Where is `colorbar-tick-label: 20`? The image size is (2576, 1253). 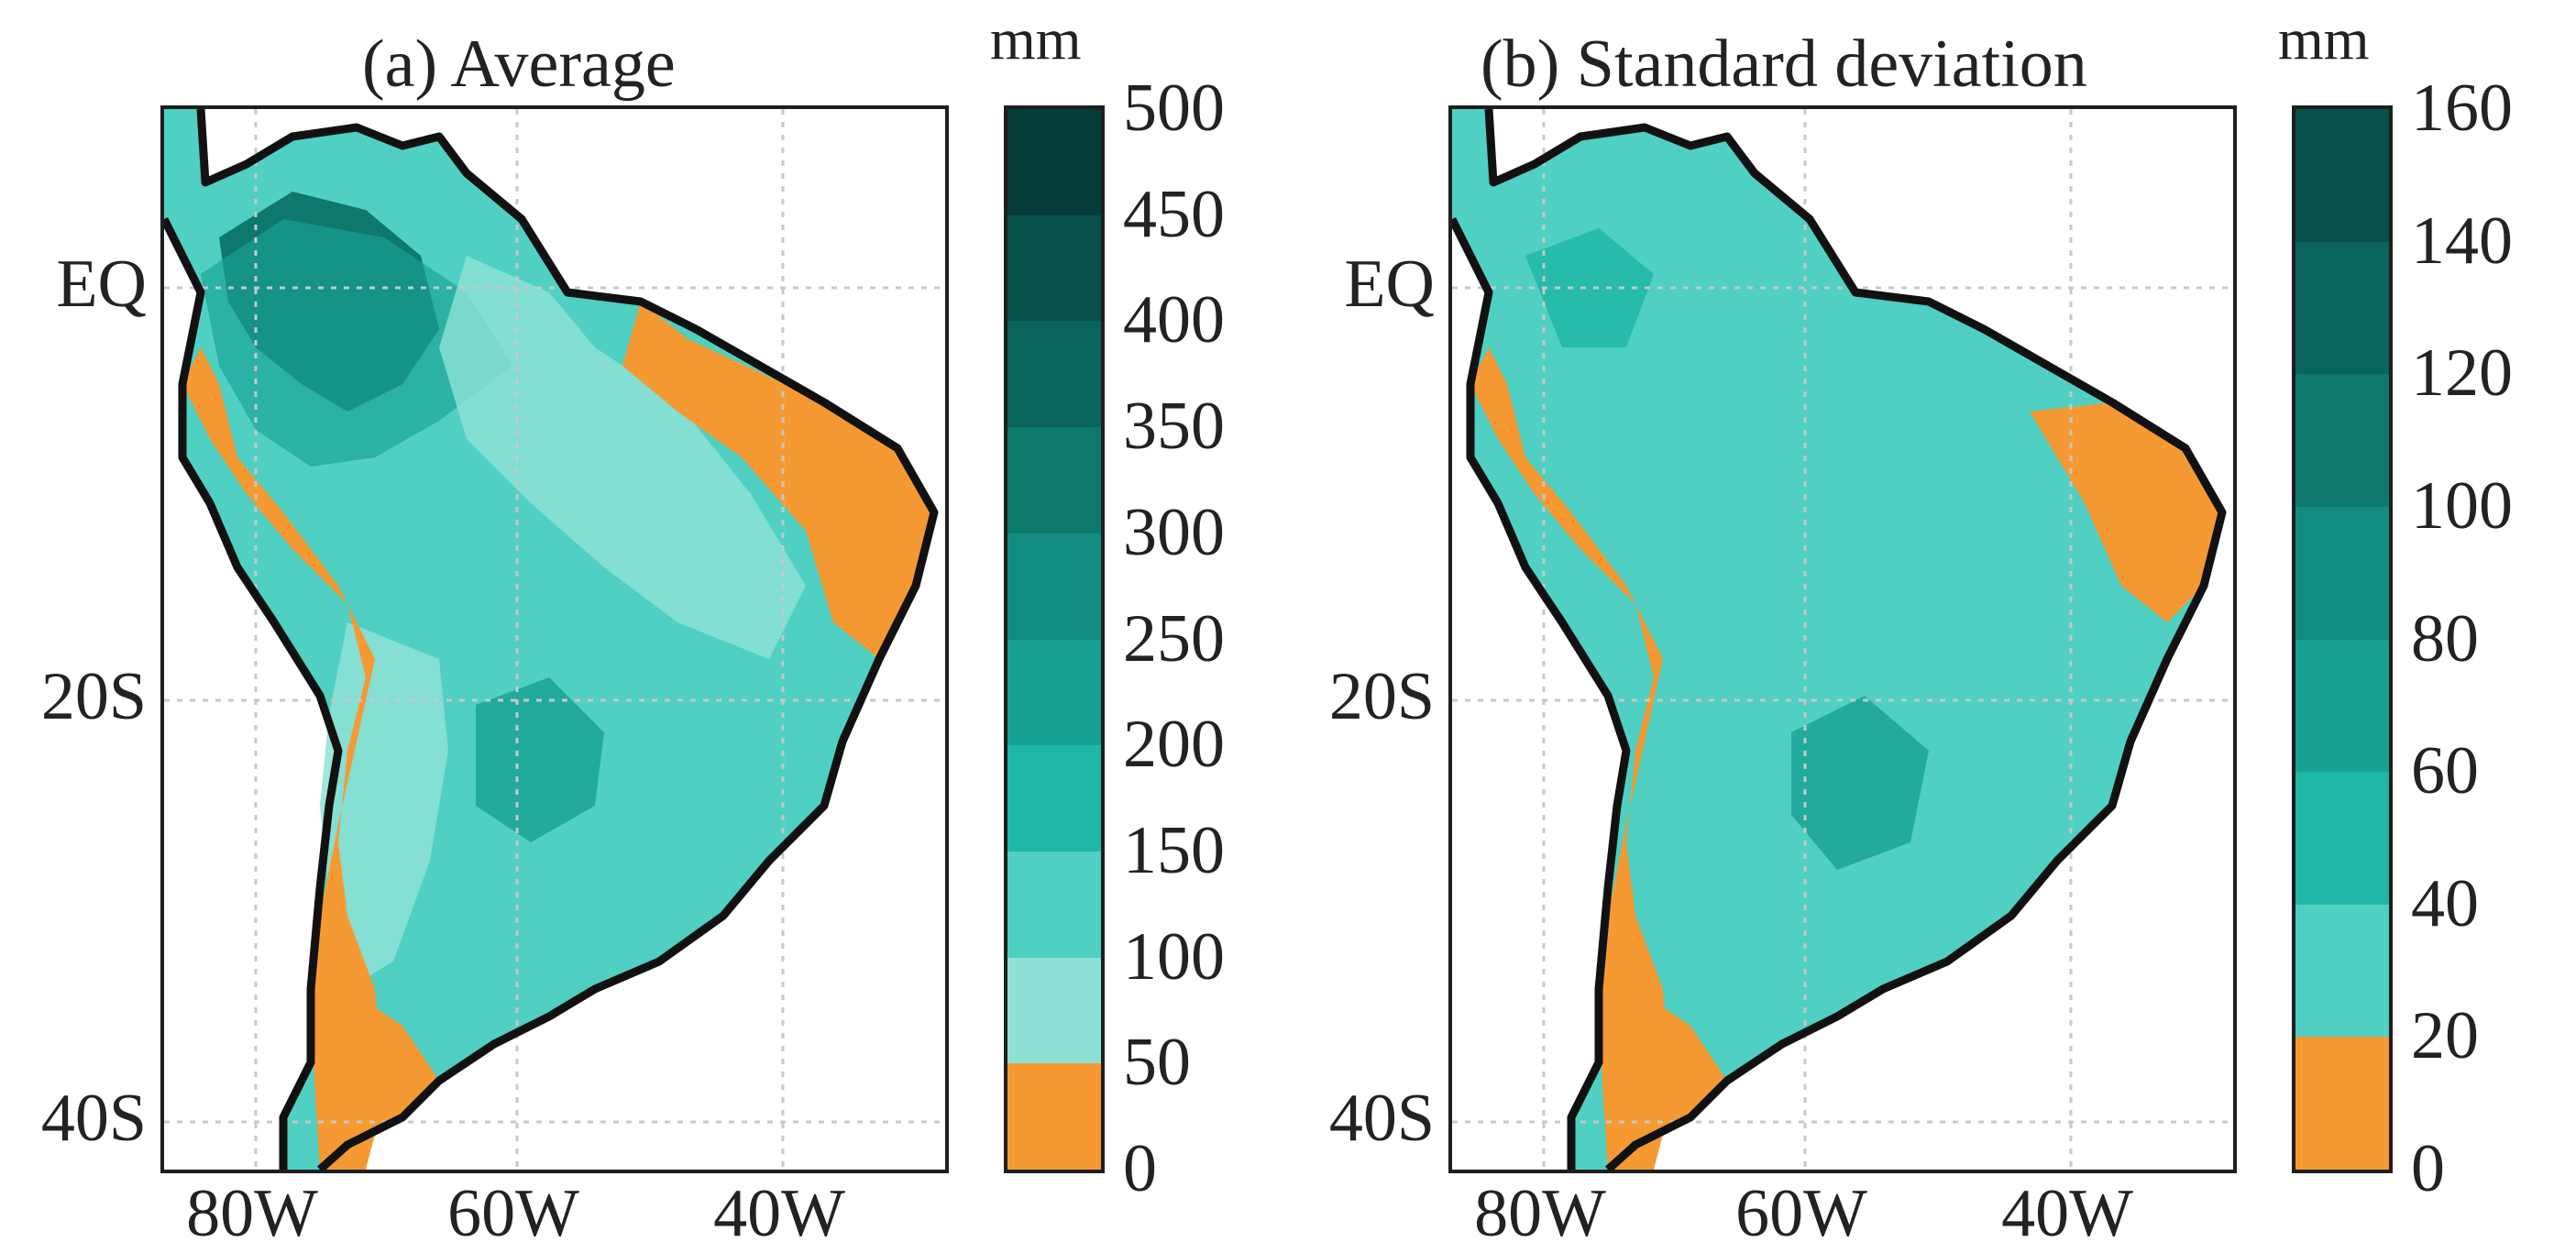
colorbar-tick-label: 20 is located at coordinates (2445, 1036).